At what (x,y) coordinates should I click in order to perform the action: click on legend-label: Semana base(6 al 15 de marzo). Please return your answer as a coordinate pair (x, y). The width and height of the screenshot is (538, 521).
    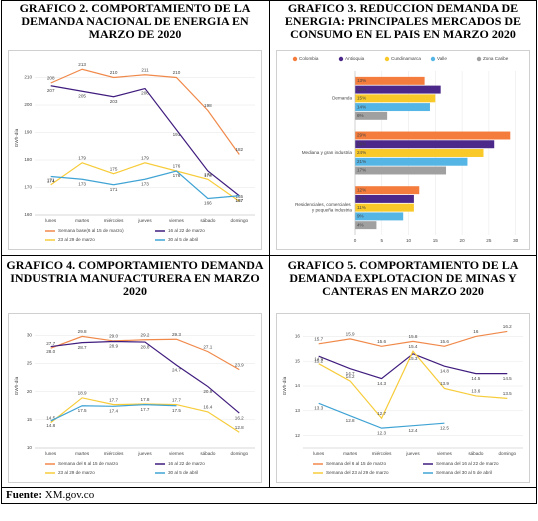
    Looking at the image, I should click on (91, 230).